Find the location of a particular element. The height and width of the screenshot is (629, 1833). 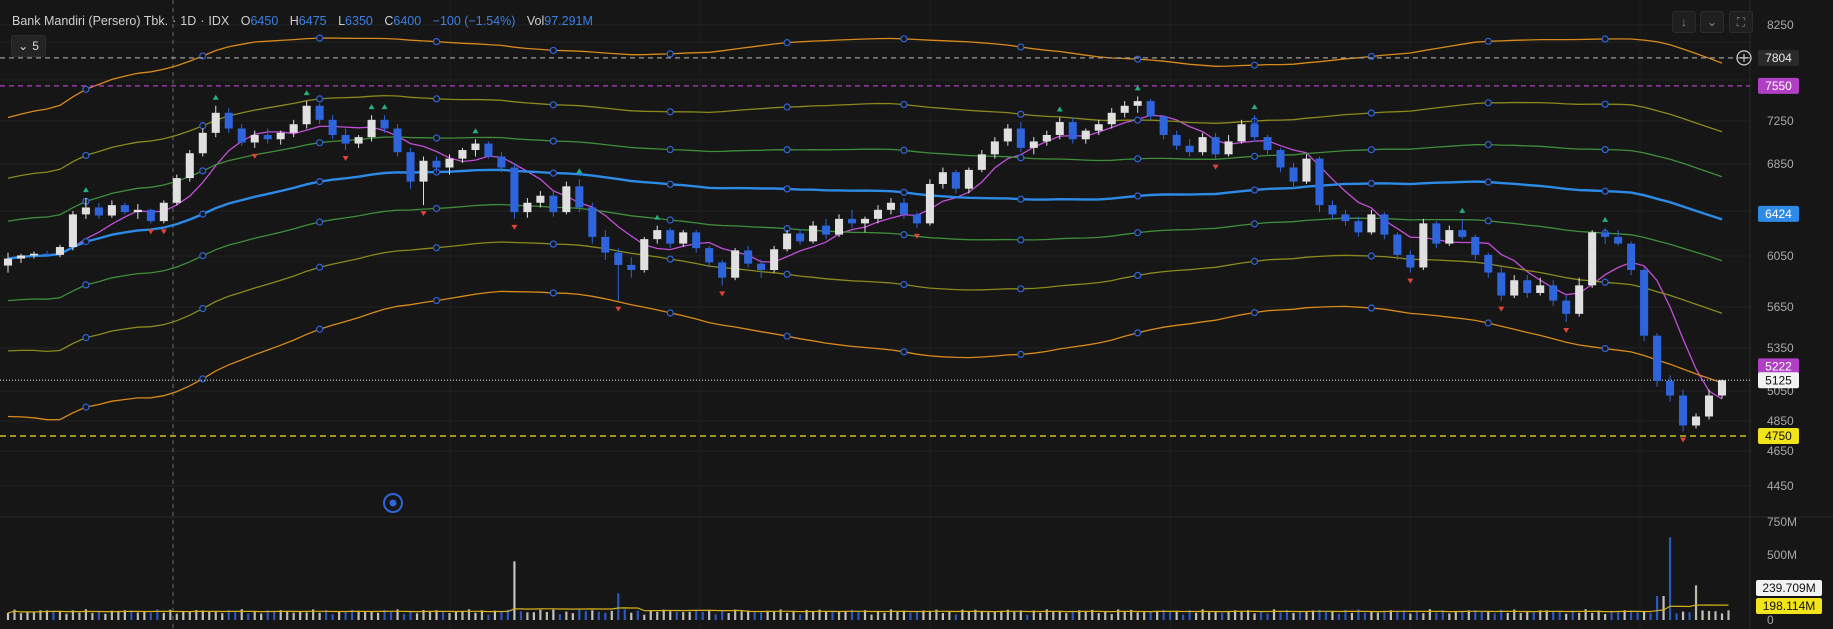

indicator-toggle-button: ⌄ 5 is located at coordinates (28, 46).